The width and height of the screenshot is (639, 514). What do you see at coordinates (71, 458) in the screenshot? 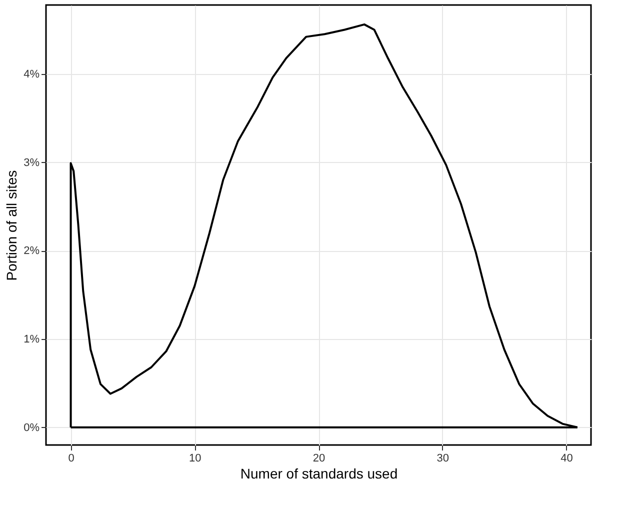
I see `x-tick-label: 0` at bounding box center [71, 458].